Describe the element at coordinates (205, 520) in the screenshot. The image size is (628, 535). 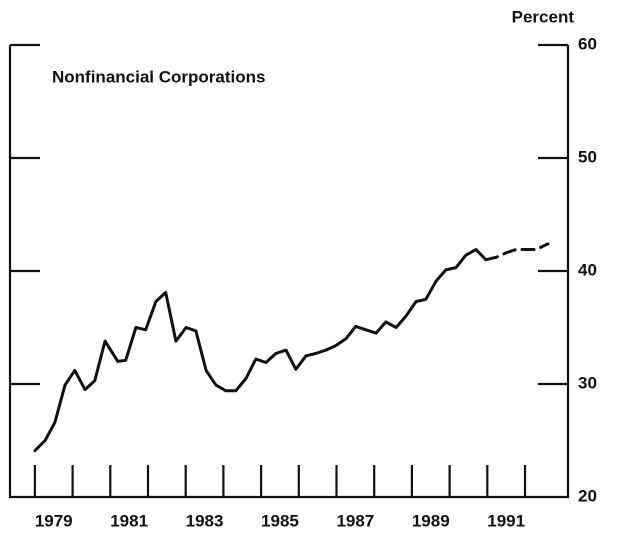
I see `x-tick-label: 1983` at that location.